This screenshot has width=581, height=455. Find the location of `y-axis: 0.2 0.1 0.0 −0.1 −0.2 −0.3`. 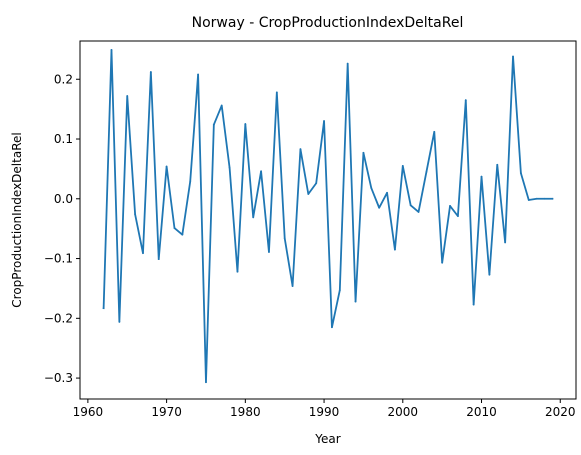

y-axis: 0.2 0.1 0.0 −0.1 −0.2 −0.3 is located at coordinates (62, 228).